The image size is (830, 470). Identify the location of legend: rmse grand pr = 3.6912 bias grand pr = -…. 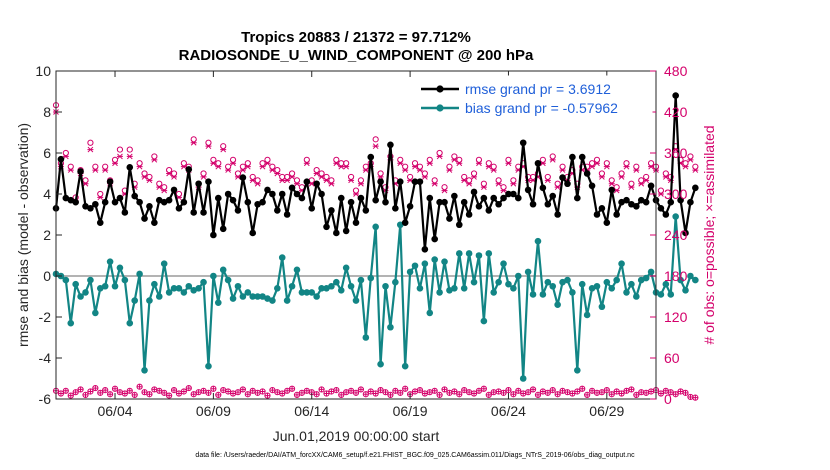
(533, 97).